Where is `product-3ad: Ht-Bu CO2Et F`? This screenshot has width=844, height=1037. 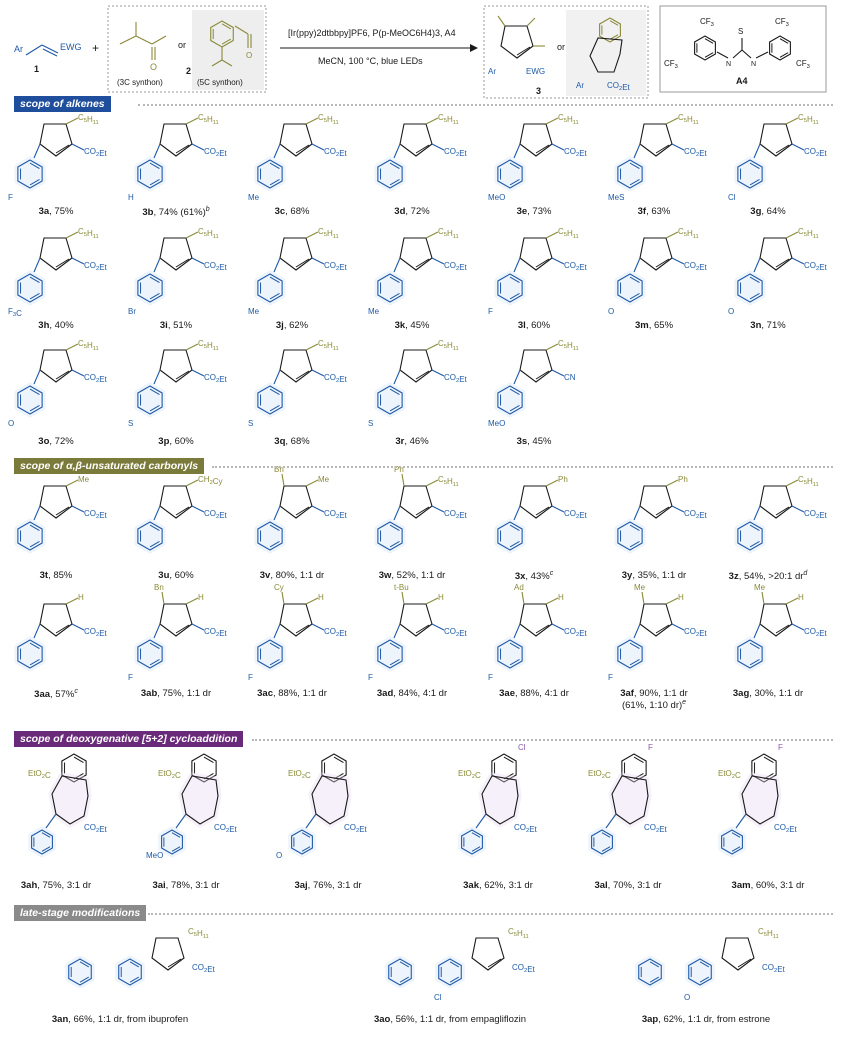 product-3ad: Ht-Bu CO2Et F is located at coordinates (418, 632).